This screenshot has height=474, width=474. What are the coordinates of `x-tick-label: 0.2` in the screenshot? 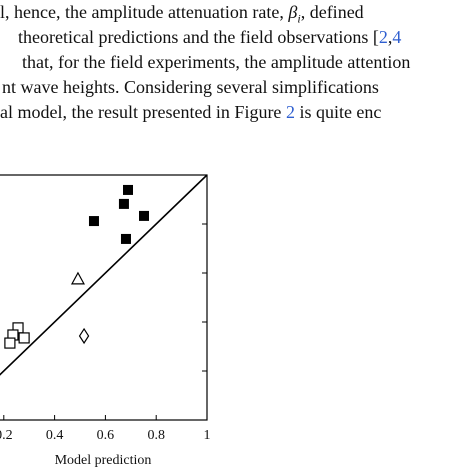 It's located at (6, 435).